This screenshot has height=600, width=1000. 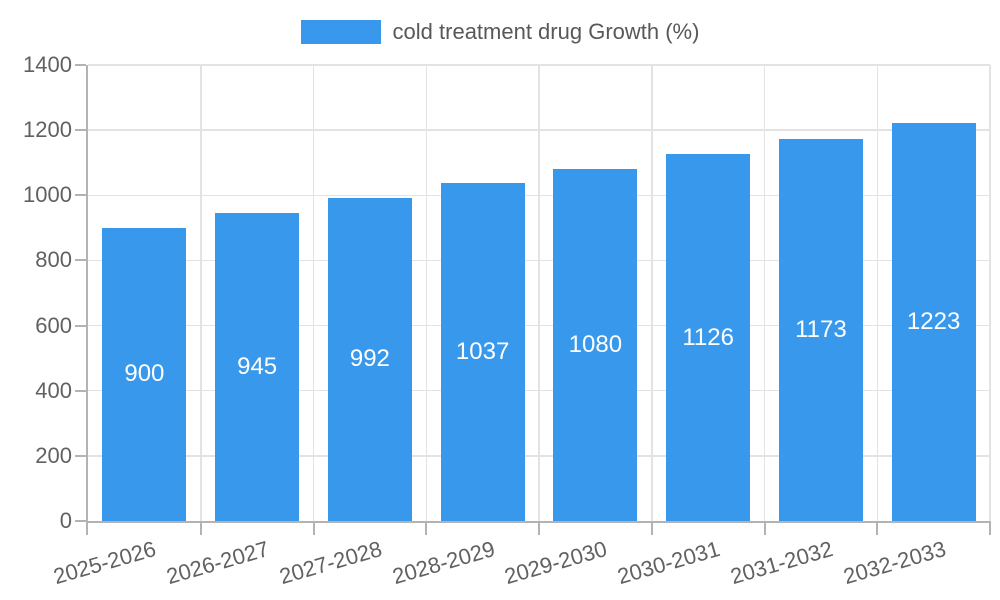 I want to click on bar-value-label: 1037, so click(x=482, y=352).